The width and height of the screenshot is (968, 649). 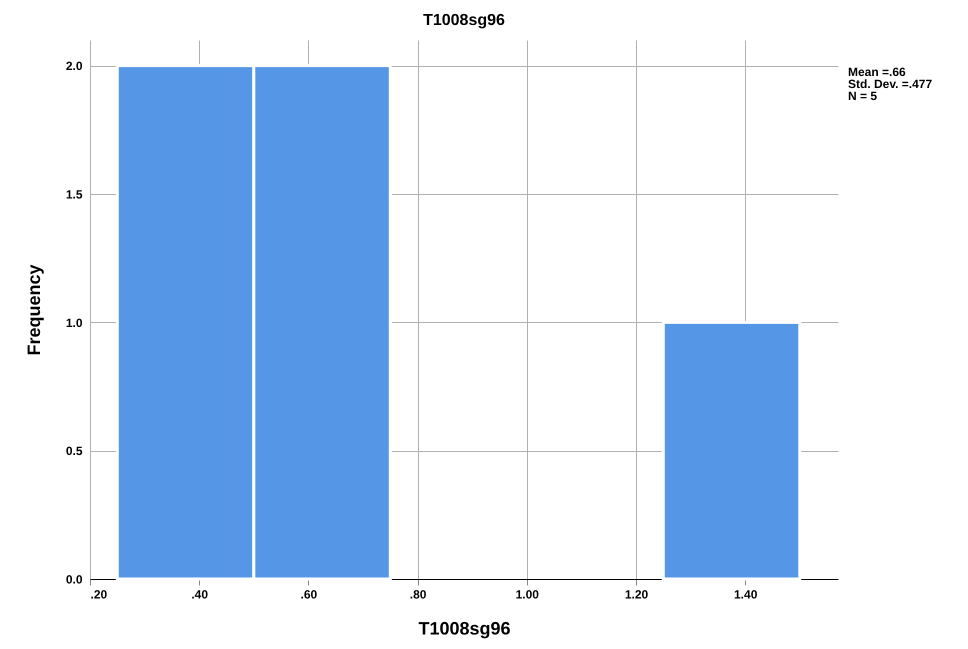 I want to click on y-tick-label: 0.5, so click(x=74, y=451).